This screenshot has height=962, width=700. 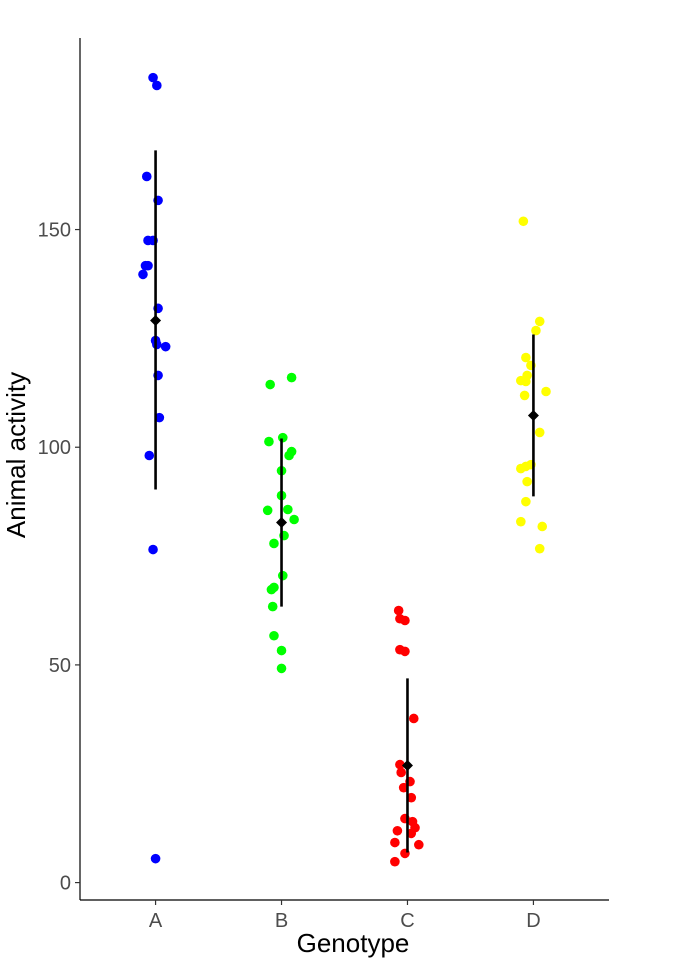 What do you see at coordinates (60, 666) in the screenshot?
I see `y-tick-label: 50` at bounding box center [60, 666].